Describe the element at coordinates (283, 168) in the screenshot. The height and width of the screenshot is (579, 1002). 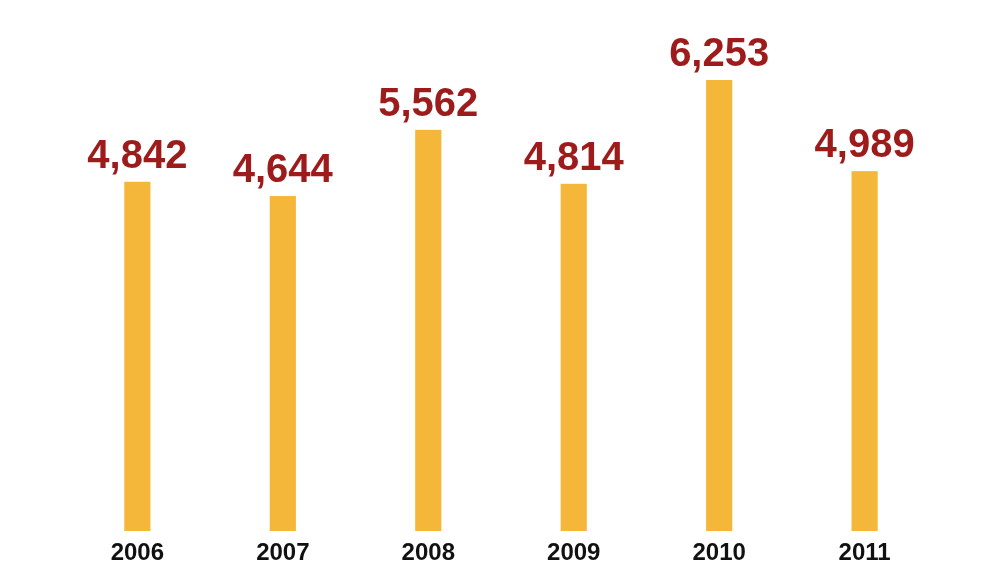
I see `data-label: 4,644` at that location.